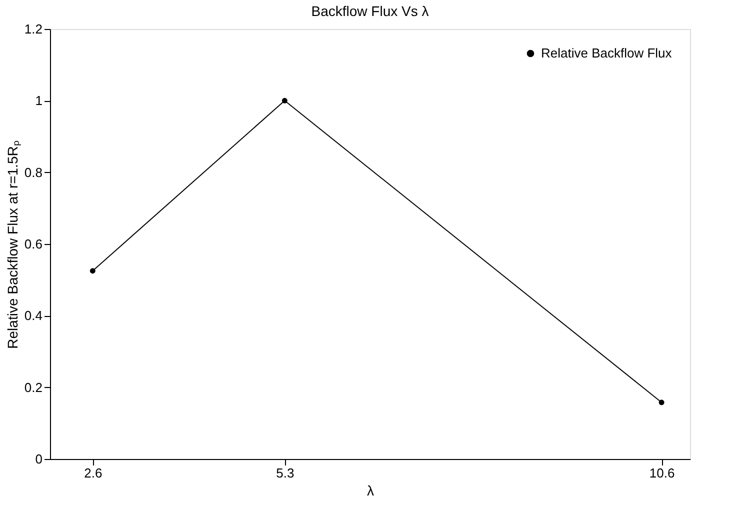 This screenshot has width=750, height=525. I want to click on y-axis-title: Relative Backflow Flux at r=1.5Rₚ, so click(13, 244).